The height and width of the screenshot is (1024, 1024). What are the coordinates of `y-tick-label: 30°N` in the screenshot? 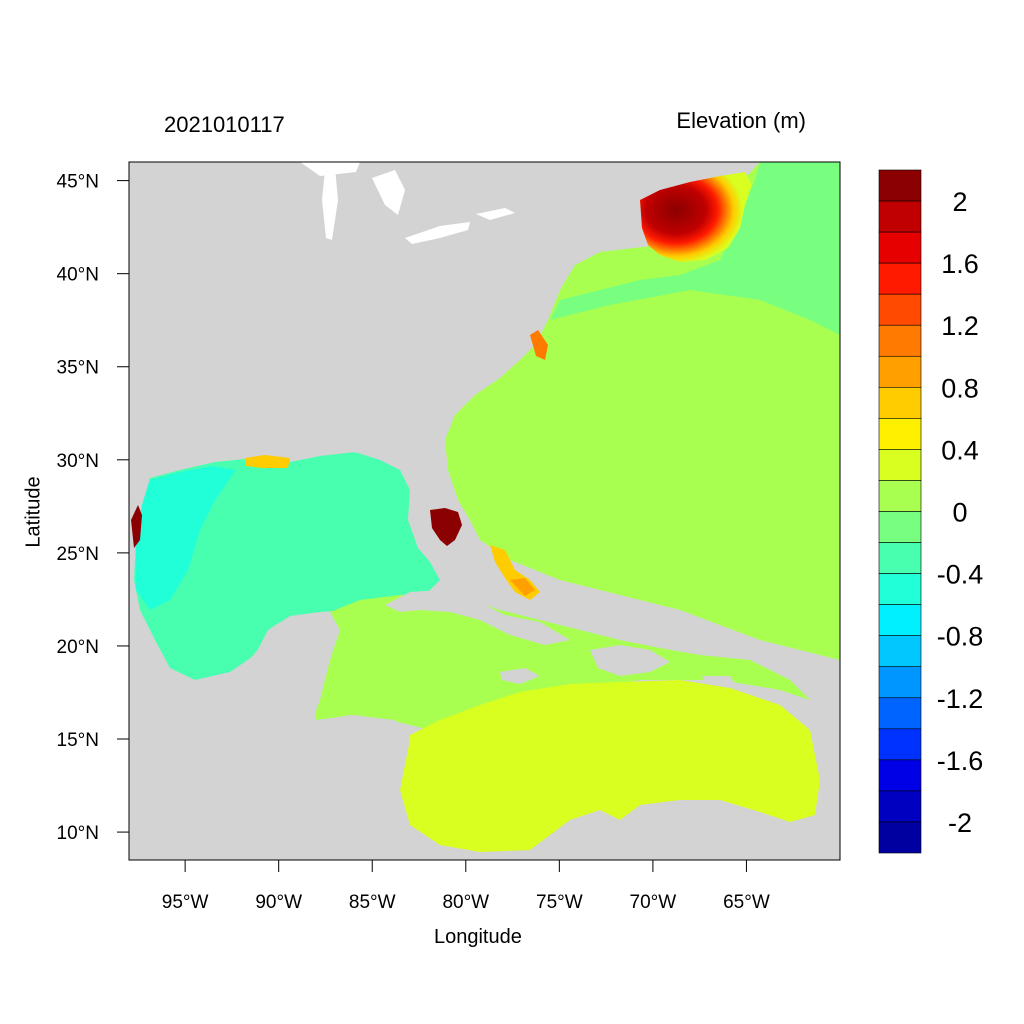 It's located at (78, 461).